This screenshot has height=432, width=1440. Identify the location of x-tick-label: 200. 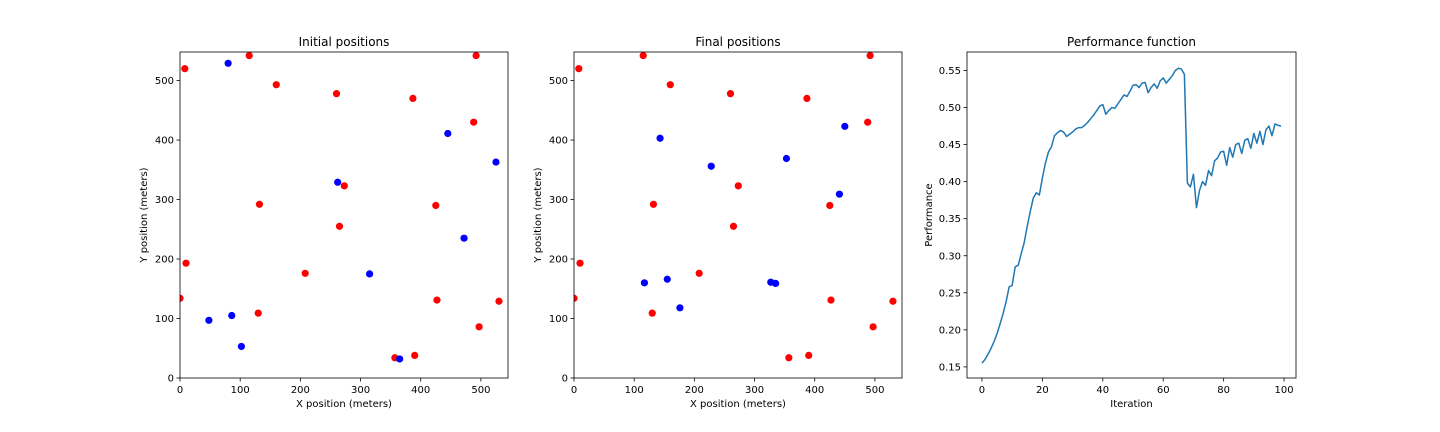
(300, 390).